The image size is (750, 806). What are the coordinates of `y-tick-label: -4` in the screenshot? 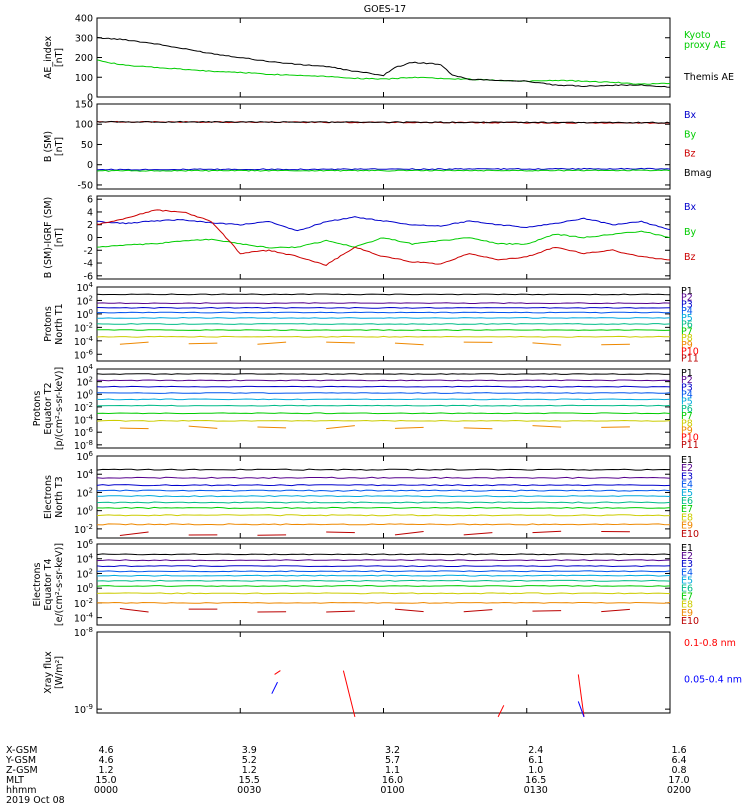 It's located at (88, 264).